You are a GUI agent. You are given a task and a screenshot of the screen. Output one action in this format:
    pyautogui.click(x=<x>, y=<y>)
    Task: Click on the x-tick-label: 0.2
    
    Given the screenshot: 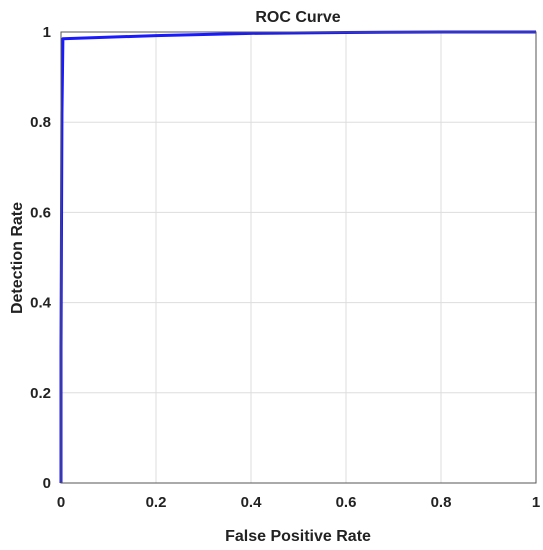 What is the action you would take?
    pyautogui.click(x=156, y=502)
    